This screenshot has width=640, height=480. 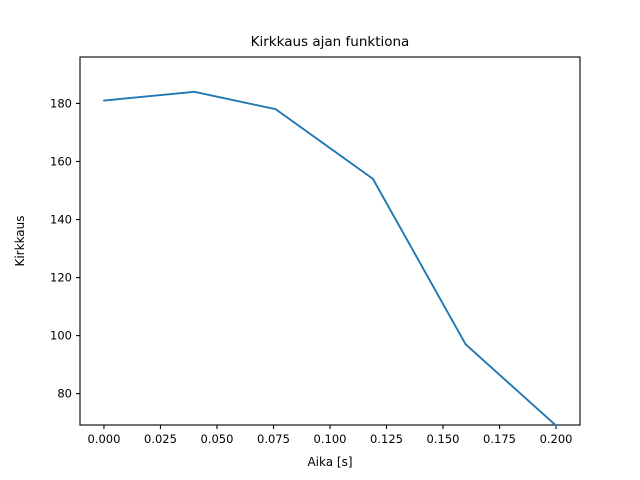 What do you see at coordinates (329, 462) in the screenshot?
I see `x-axis-label: Aika [s]` at bounding box center [329, 462].